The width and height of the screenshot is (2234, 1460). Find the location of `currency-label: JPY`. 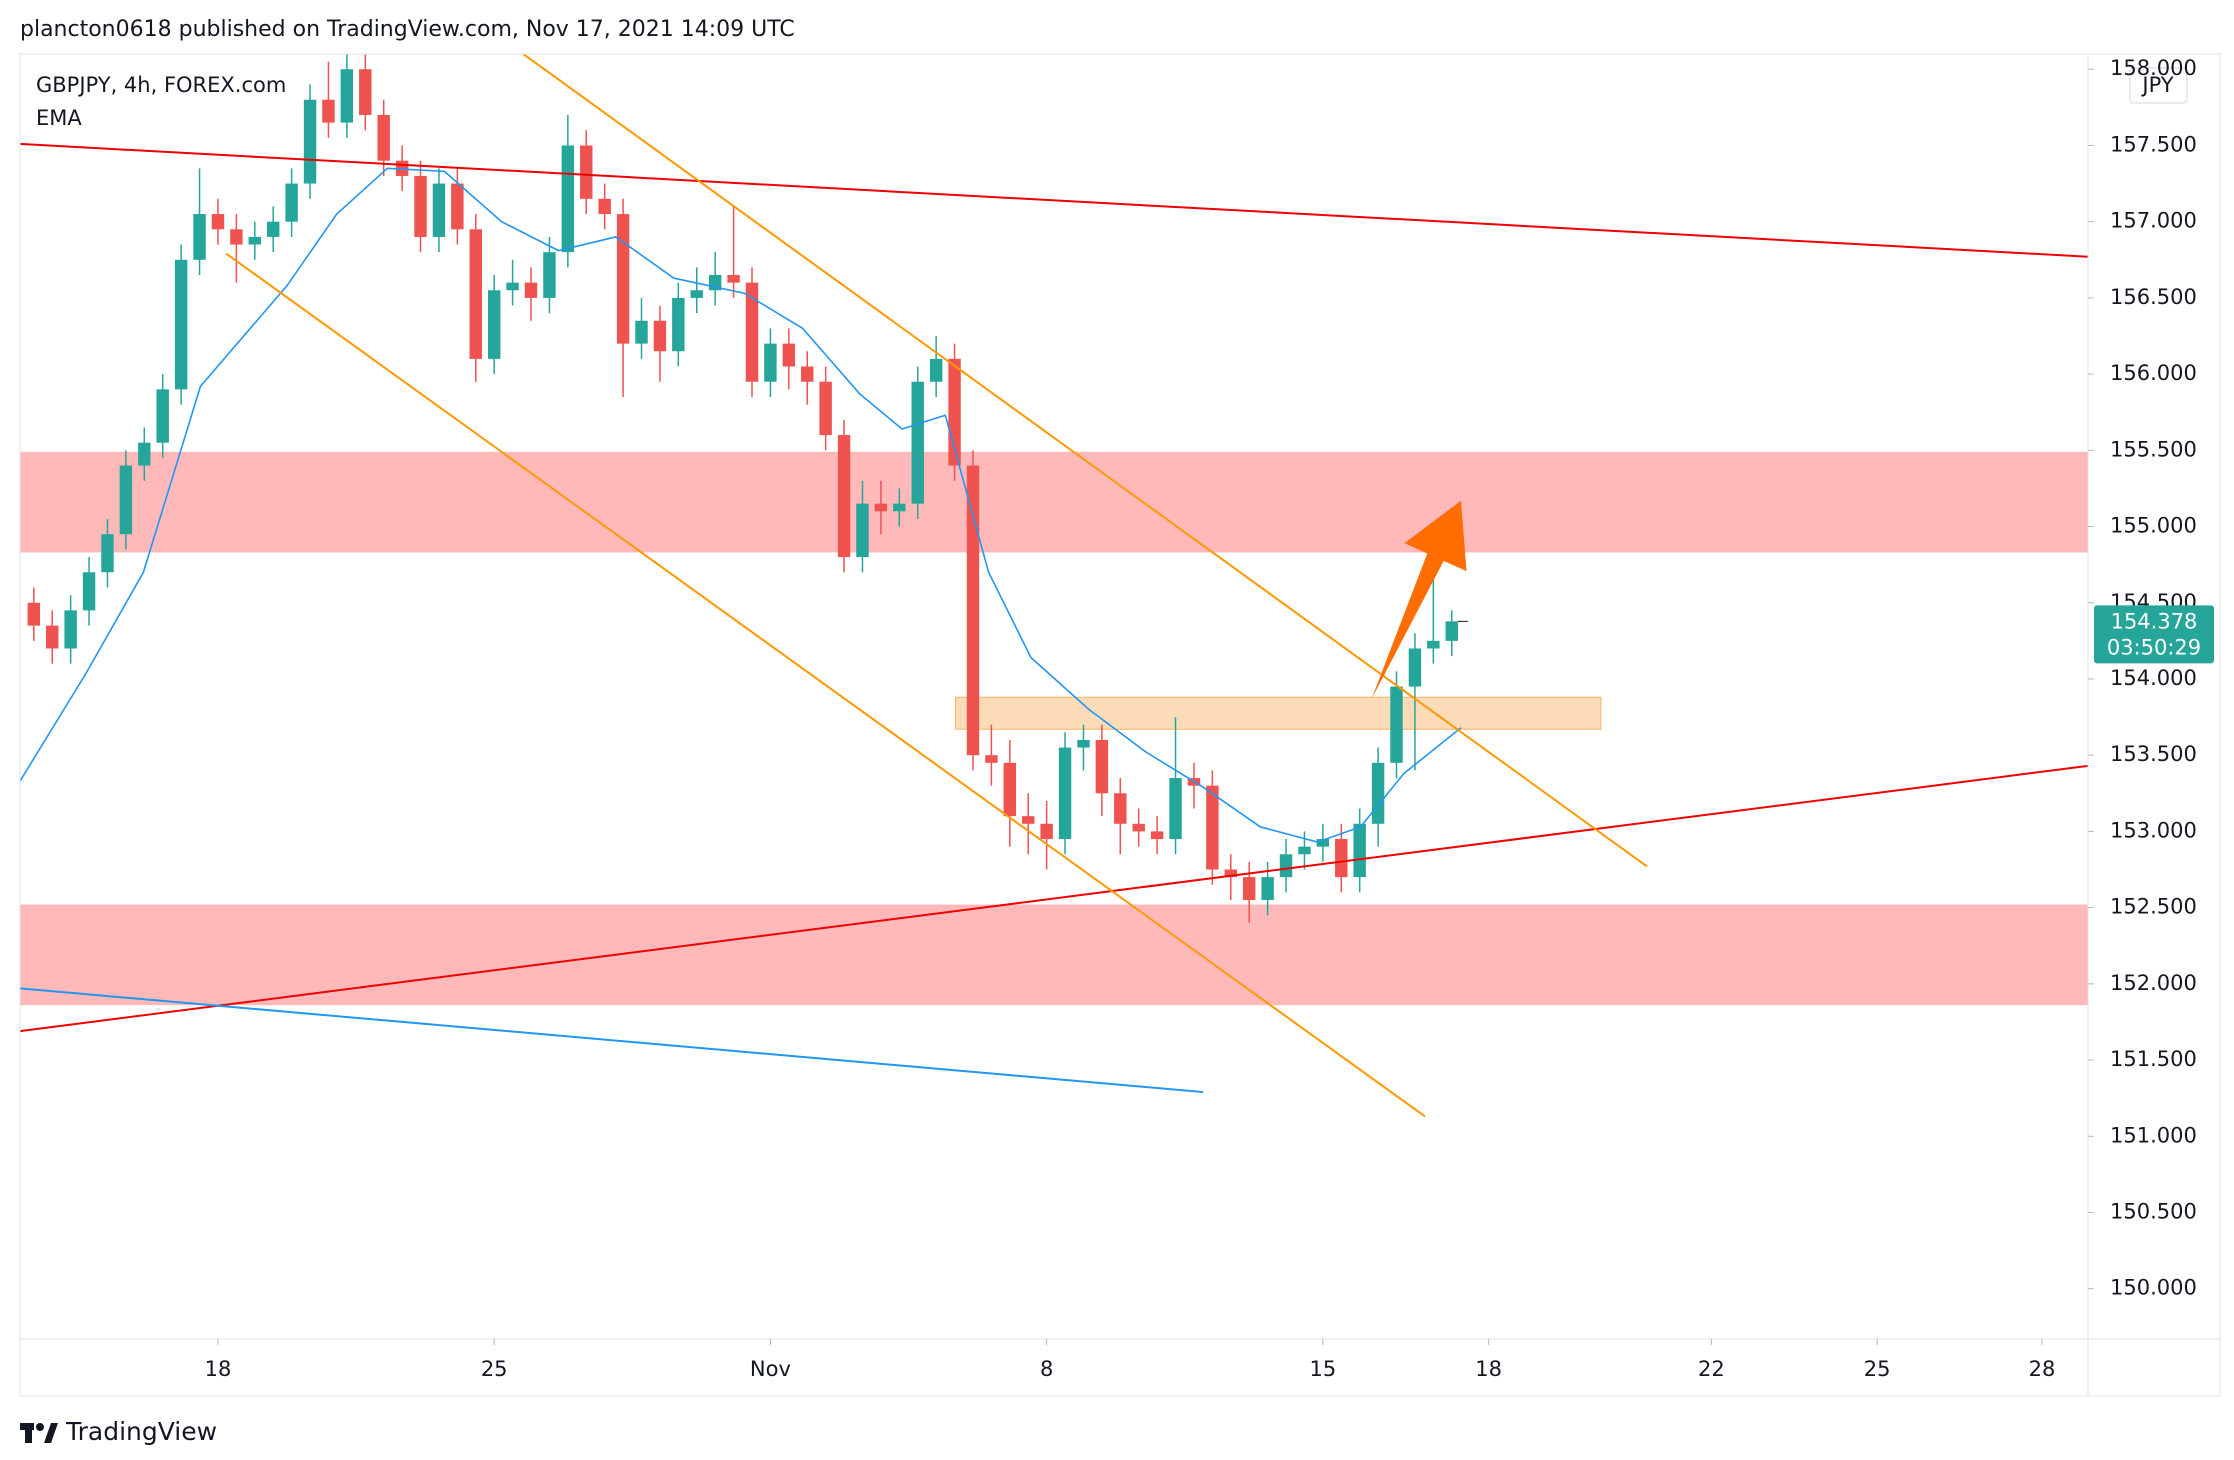

currency-label: JPY is located at coordinates (2156, 85).